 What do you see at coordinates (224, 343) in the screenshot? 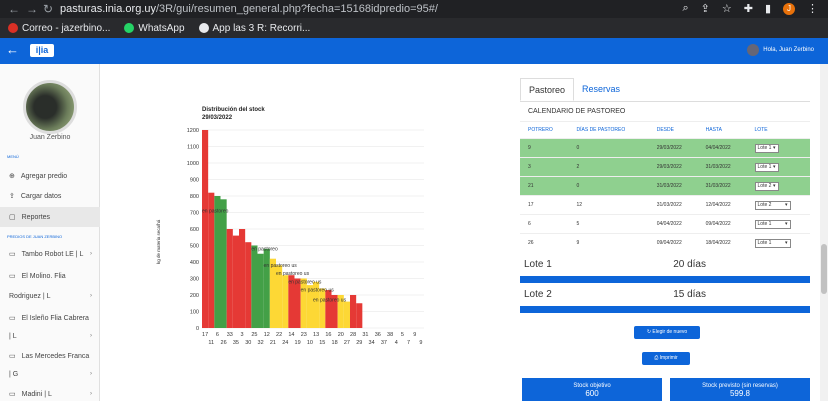
I see `x-tick-label: 26` at bounding box center [224, 343].